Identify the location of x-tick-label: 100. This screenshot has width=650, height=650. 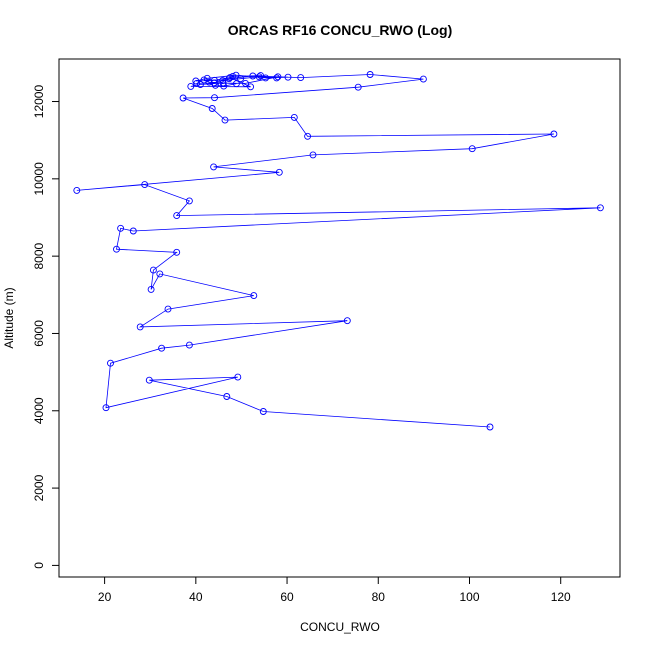
(469, 597).